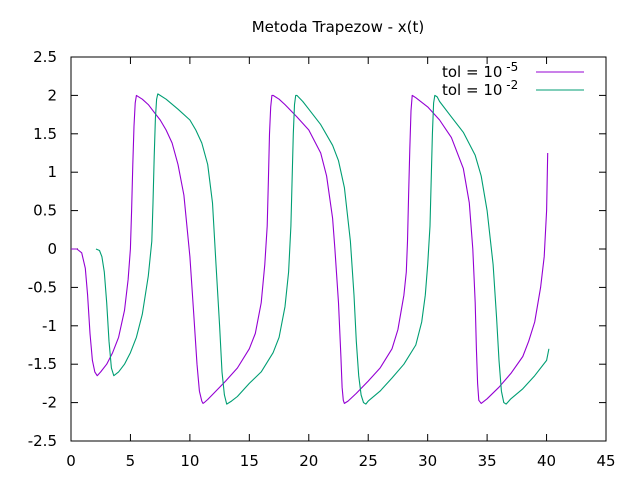  What do you see at coordinates (49, 403) in the screenshot?
I see `y-tick-label: -2` at bounding box center [49, 403].